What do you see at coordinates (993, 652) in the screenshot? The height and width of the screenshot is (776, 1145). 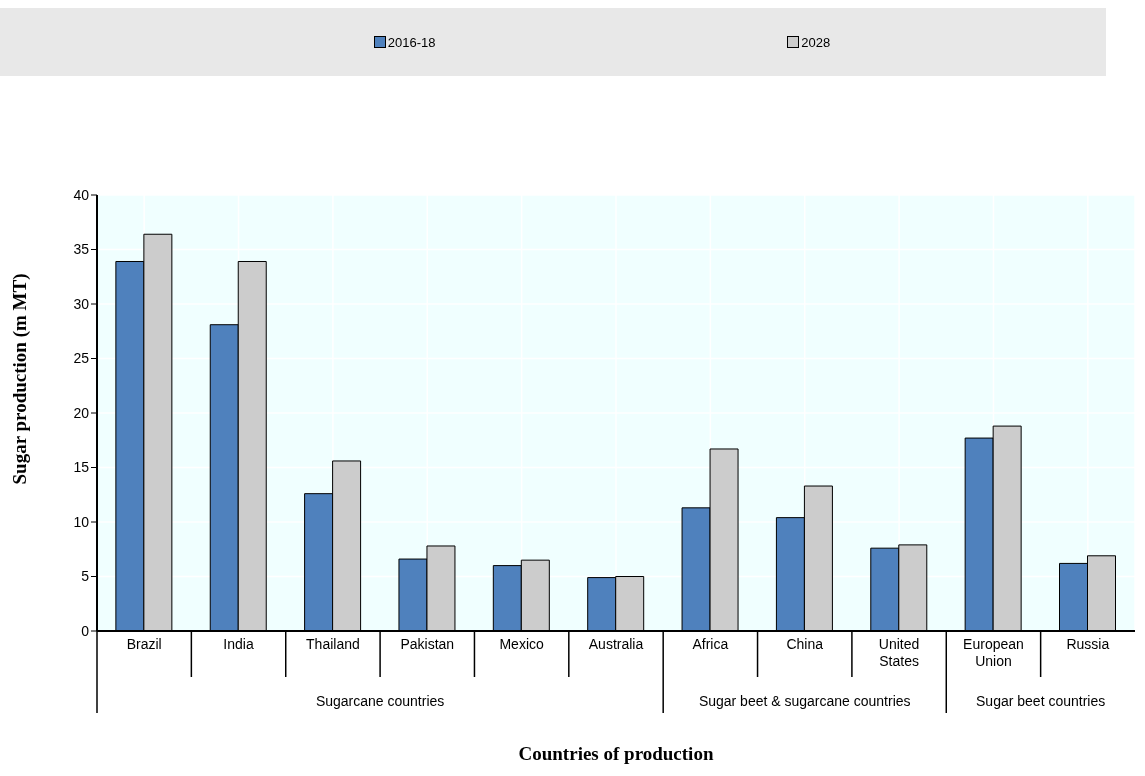 I see `x-tick-label: European Union` at bounding box center [993, 652].